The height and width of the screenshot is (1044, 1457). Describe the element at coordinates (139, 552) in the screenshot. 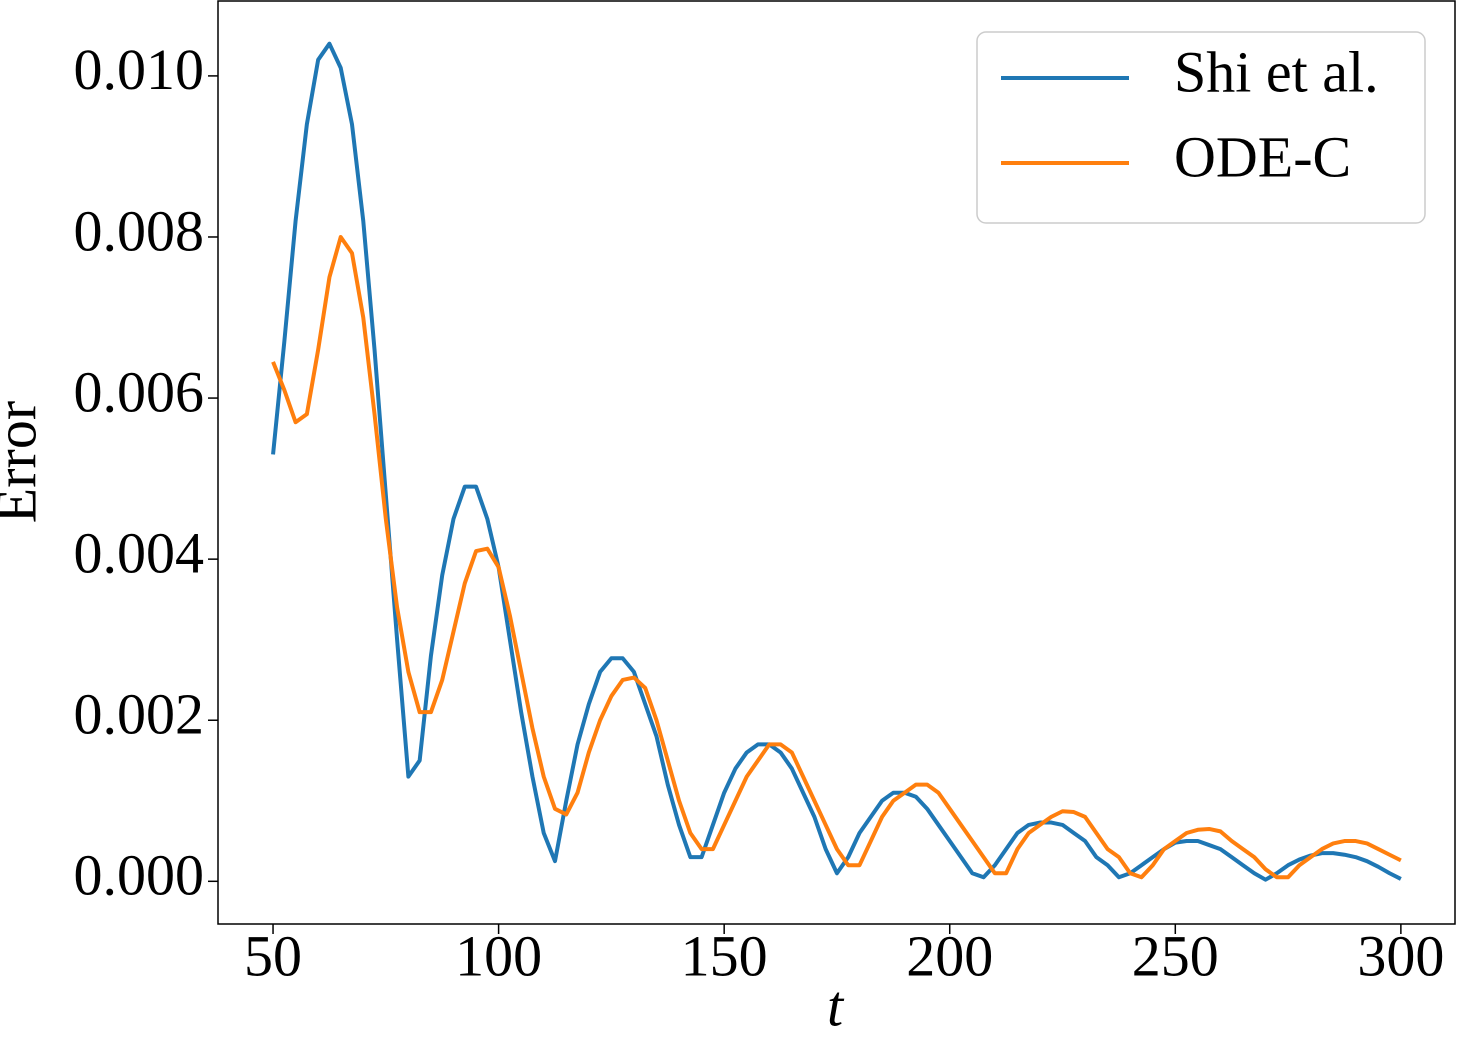

I see `y-tick-label: 0.004` at that location.